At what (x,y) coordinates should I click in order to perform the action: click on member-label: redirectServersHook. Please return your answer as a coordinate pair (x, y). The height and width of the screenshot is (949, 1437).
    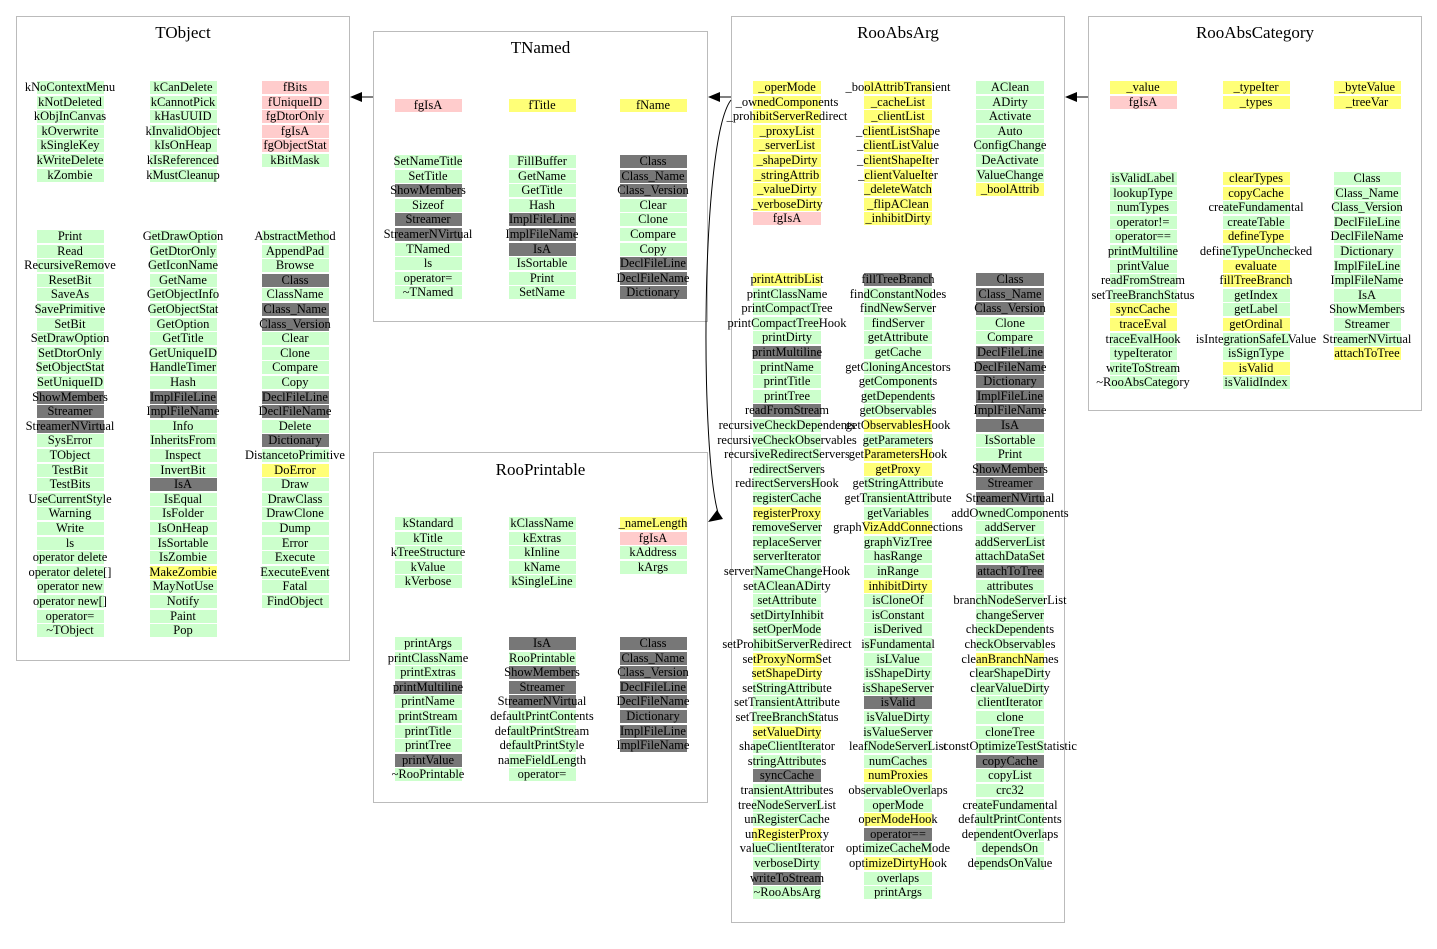
    Looking at the image, I should click on (787, 483).